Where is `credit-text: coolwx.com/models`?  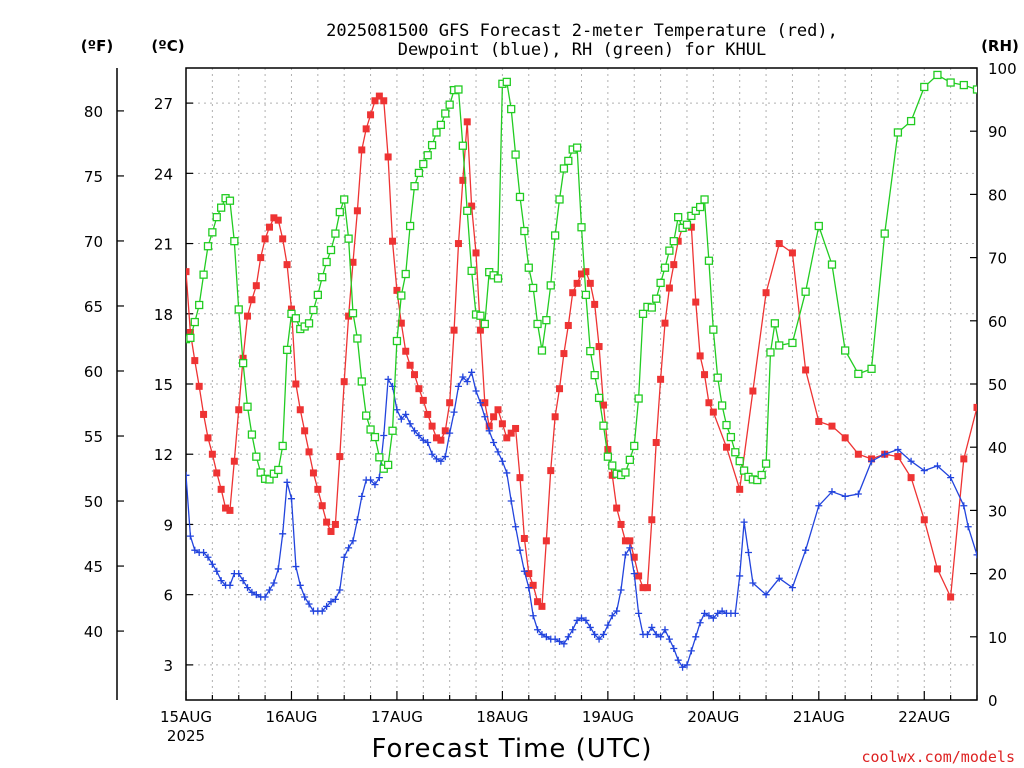
credit-text: coolwx.com/models is located at coordinates (938, 757).